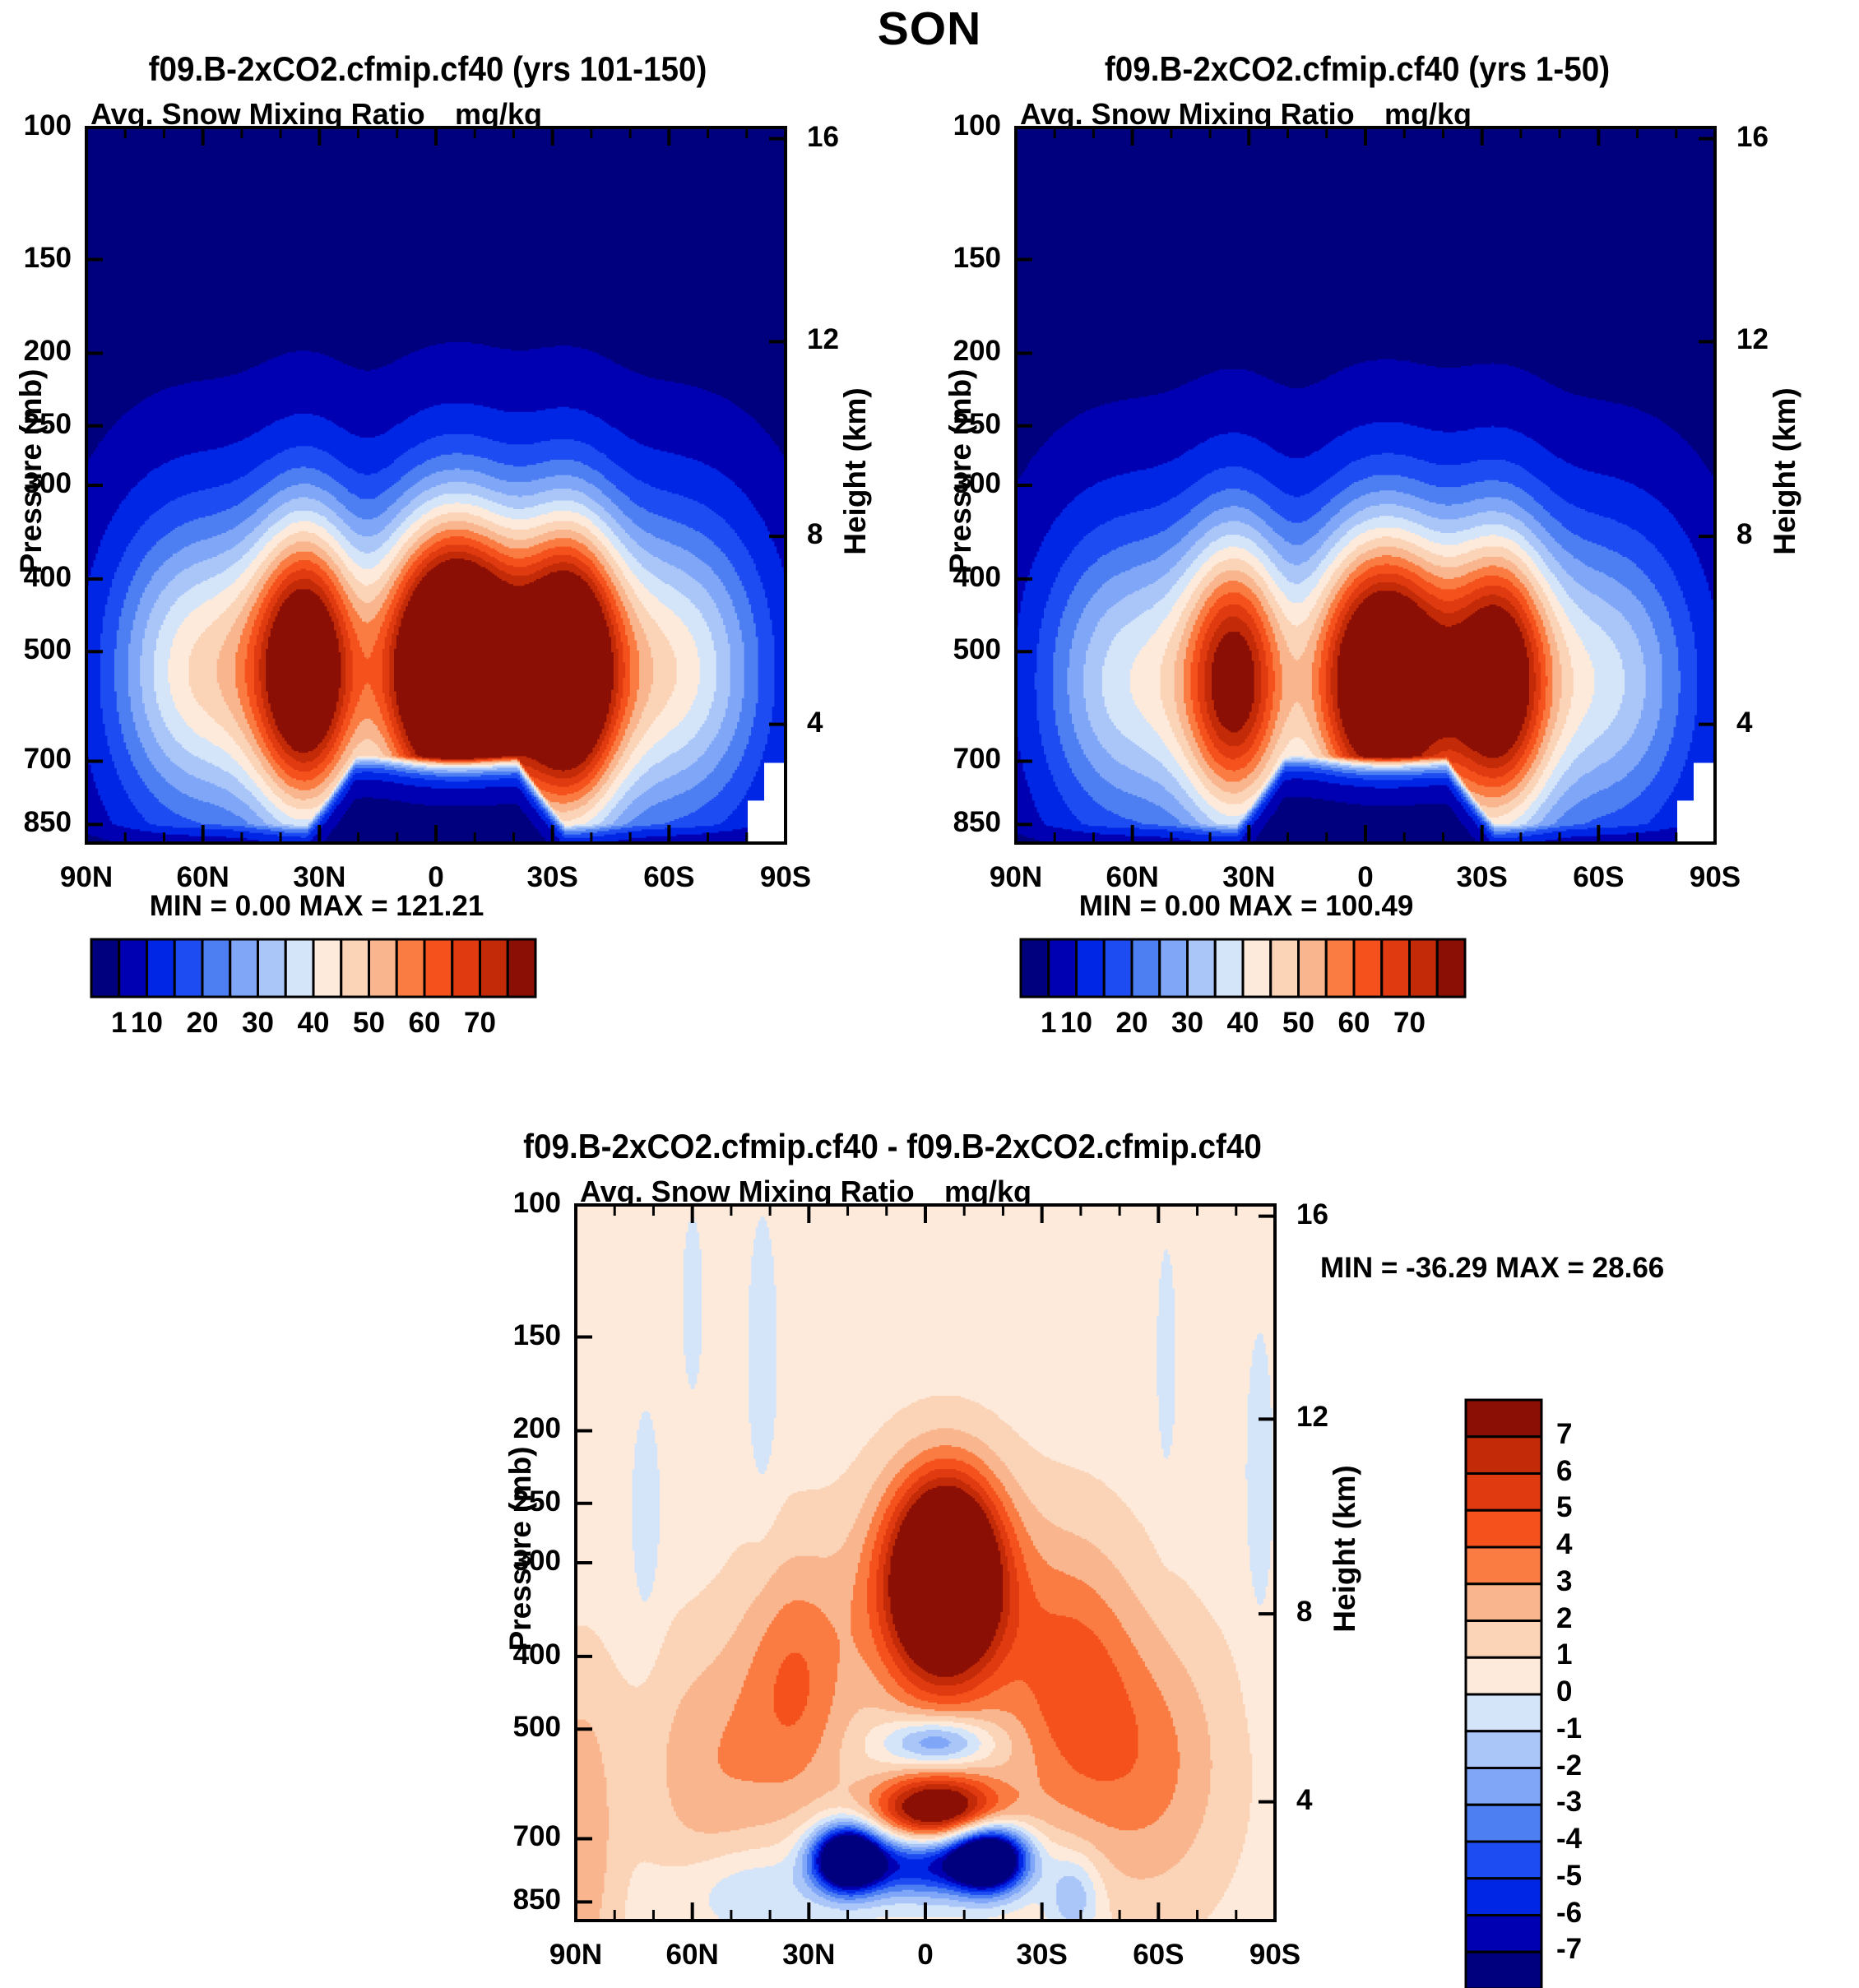  What do you see at coordinates (316, 906) in the screenshot?
I see `panel-top-left-minmax: MIN = 0.00 MAX = 121.21` at bounding box center [316, 906].